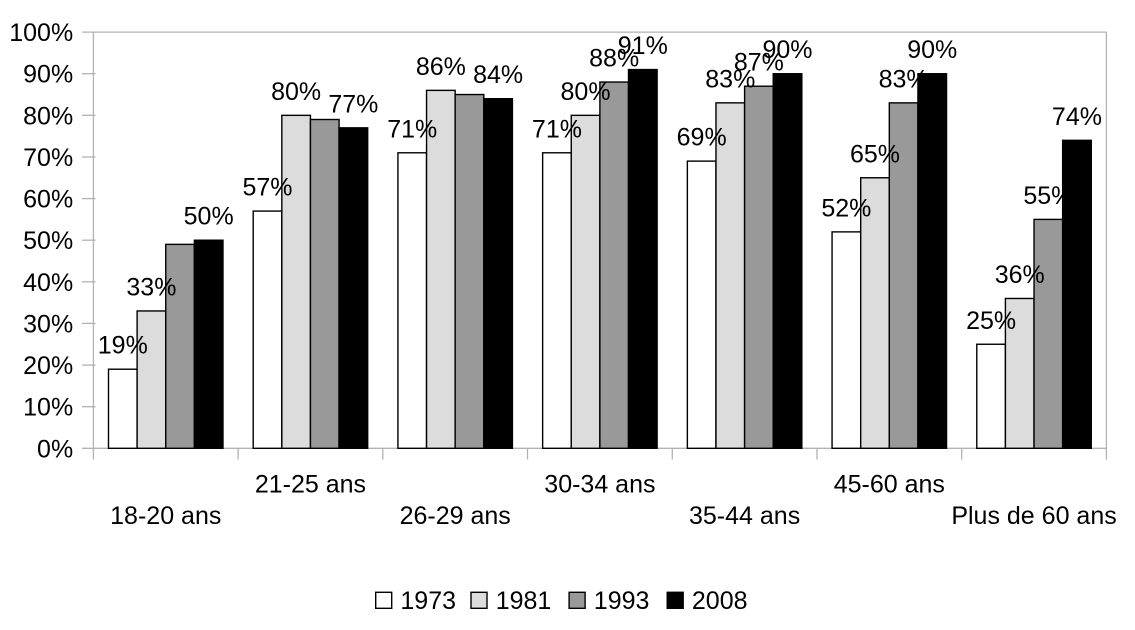  What do you see at coordinates (846, 208) in the screenshot?
I see `svg-text: 52%` at bounding box center [846, 208].